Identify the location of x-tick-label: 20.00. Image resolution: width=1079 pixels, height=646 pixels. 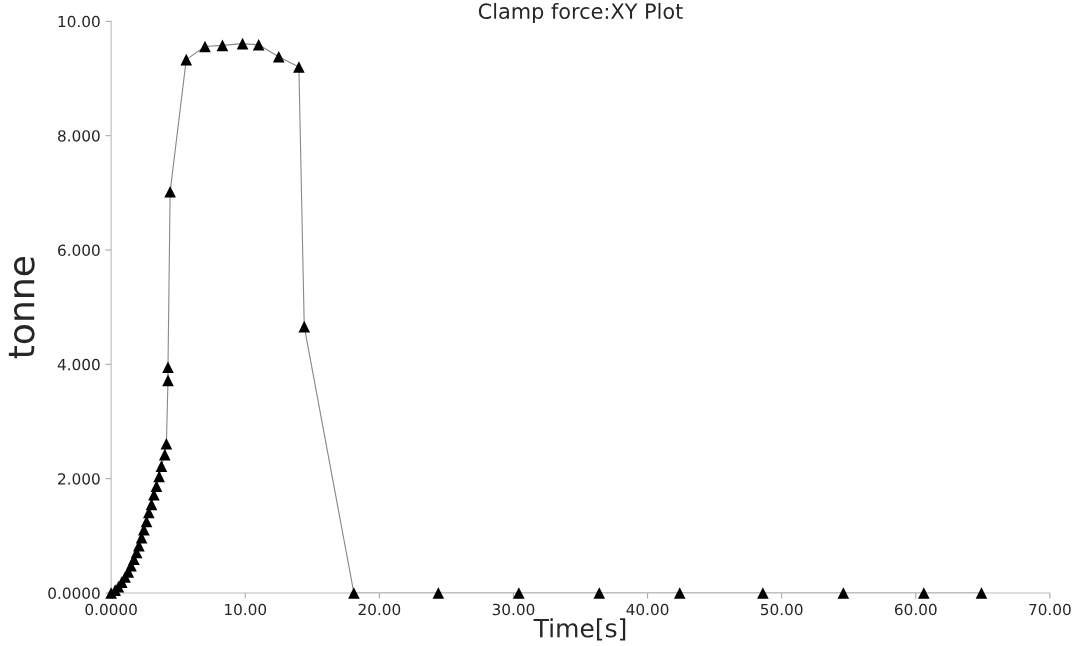
(379, 609).